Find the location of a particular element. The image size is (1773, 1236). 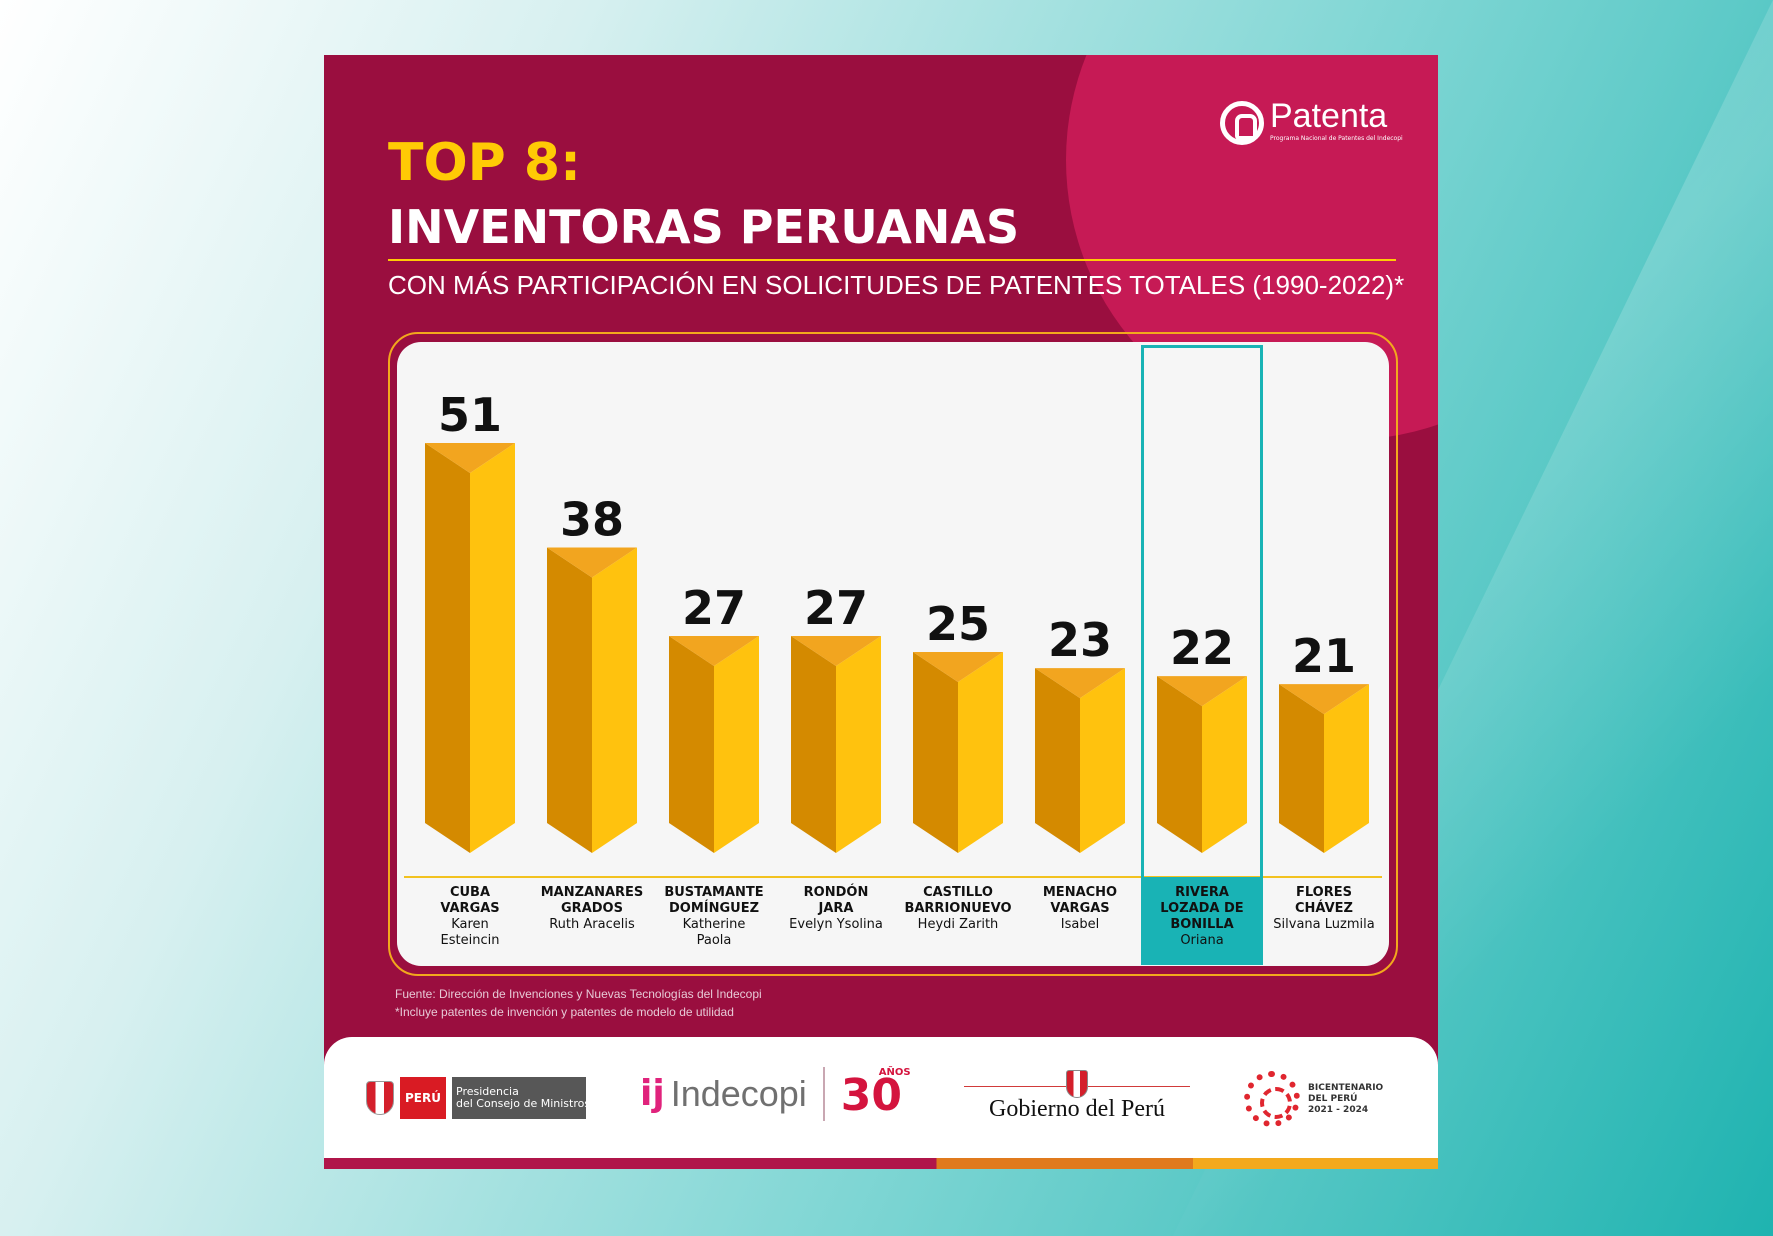

indecopi-logo: ij Indecopi 30 AÑOS is located at coordinates (778, 1094).